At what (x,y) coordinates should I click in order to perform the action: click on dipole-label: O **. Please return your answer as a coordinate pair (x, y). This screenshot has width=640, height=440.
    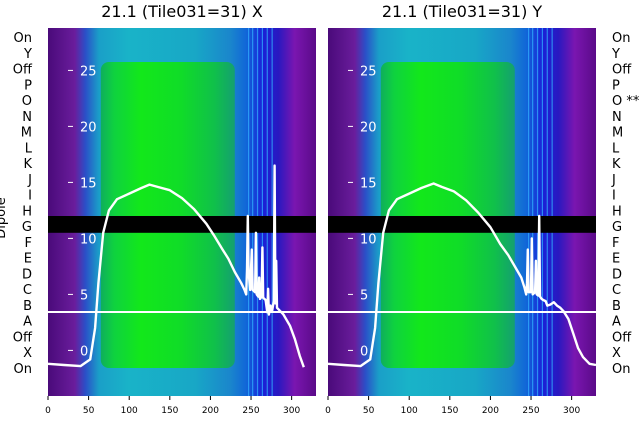
    Looking at the image, I should click on (626, 101).